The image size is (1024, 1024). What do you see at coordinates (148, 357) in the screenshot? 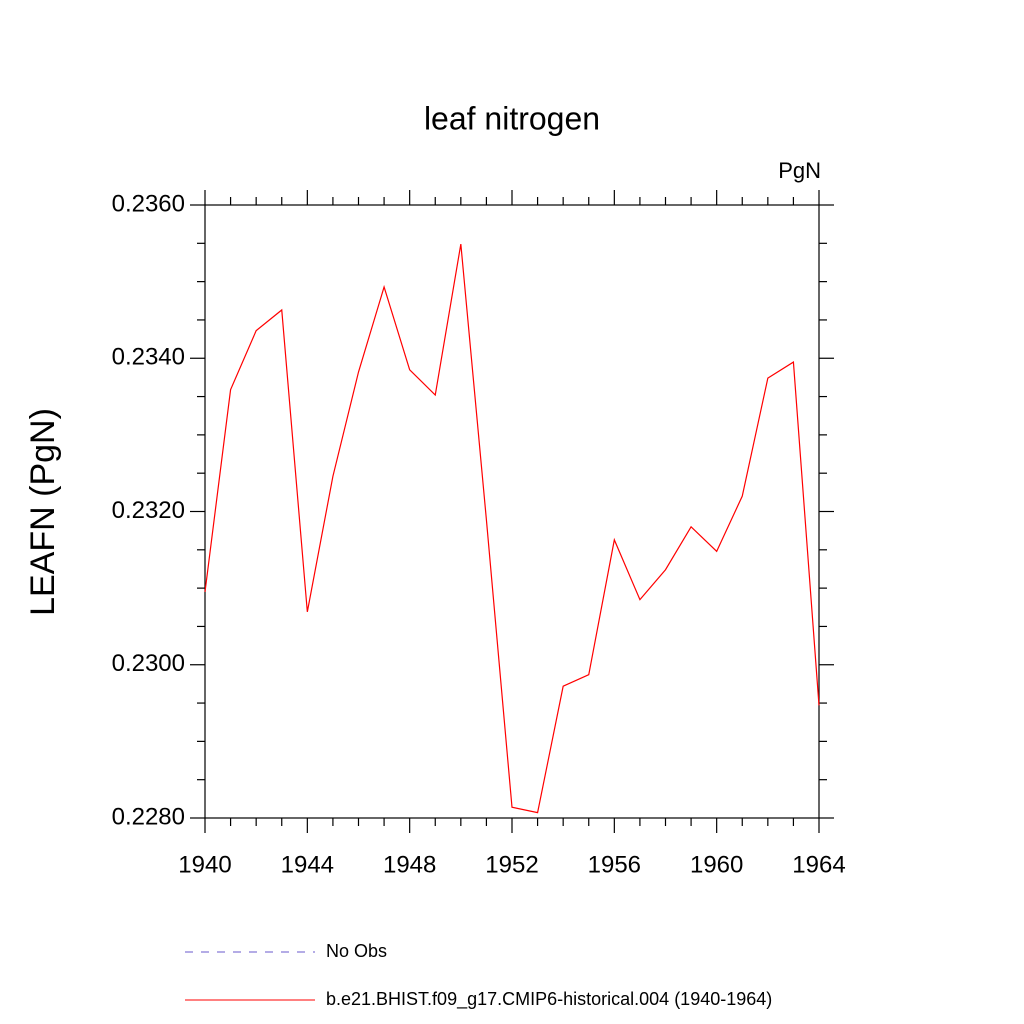
I see `y-tick-label: 0.2340` at bounding box center [148, 357].